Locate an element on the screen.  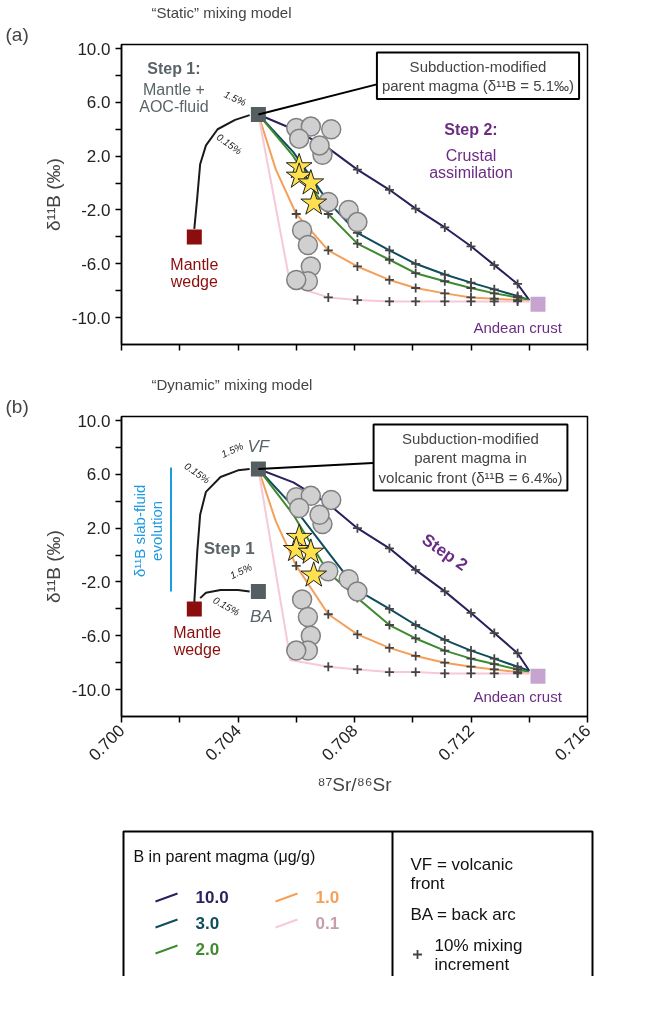
text: (a) is located at coordinates (17, 34).